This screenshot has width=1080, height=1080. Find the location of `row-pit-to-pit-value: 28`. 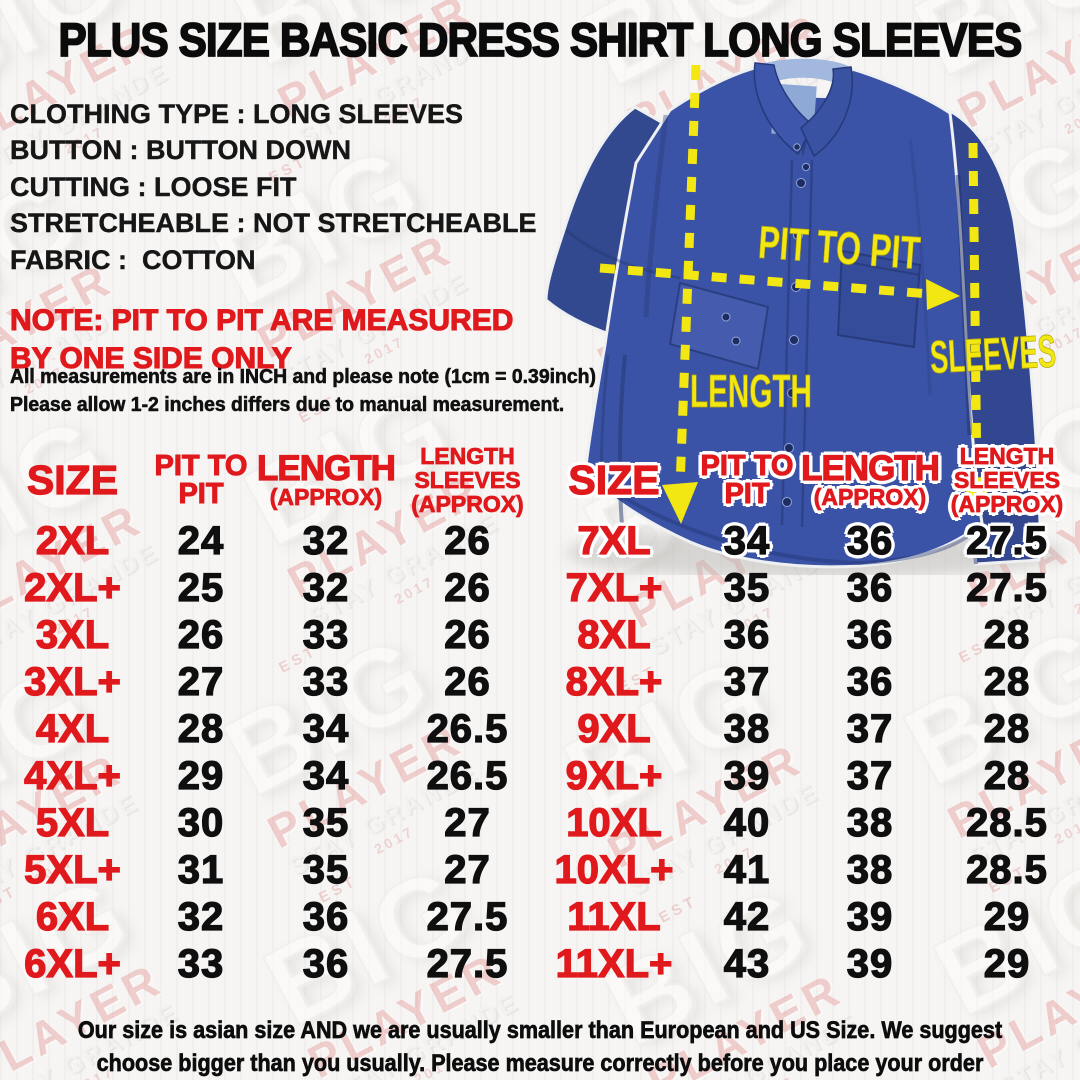

row-pit-to-pit-value: 28 is located at coordinates (201, 728).